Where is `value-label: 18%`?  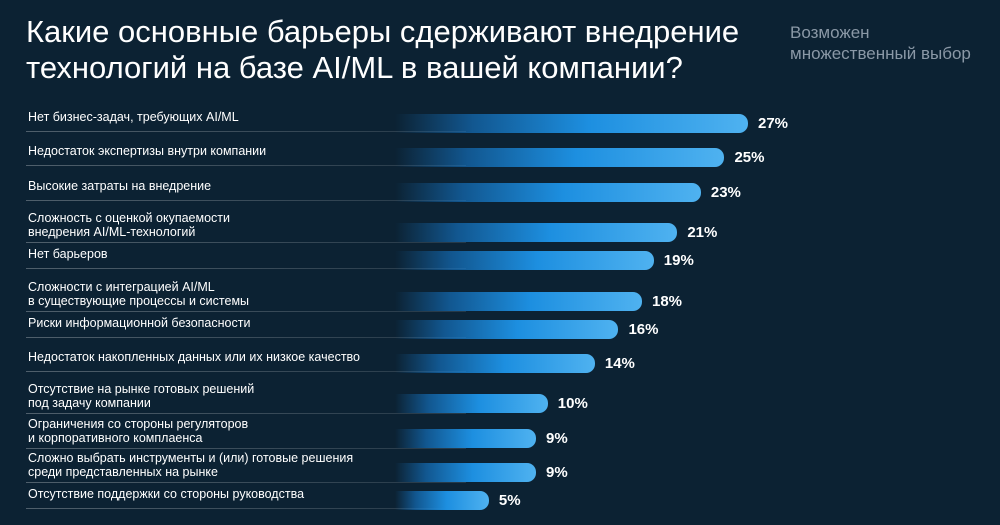
value-label: 18% is located at coordinates (667, 301).